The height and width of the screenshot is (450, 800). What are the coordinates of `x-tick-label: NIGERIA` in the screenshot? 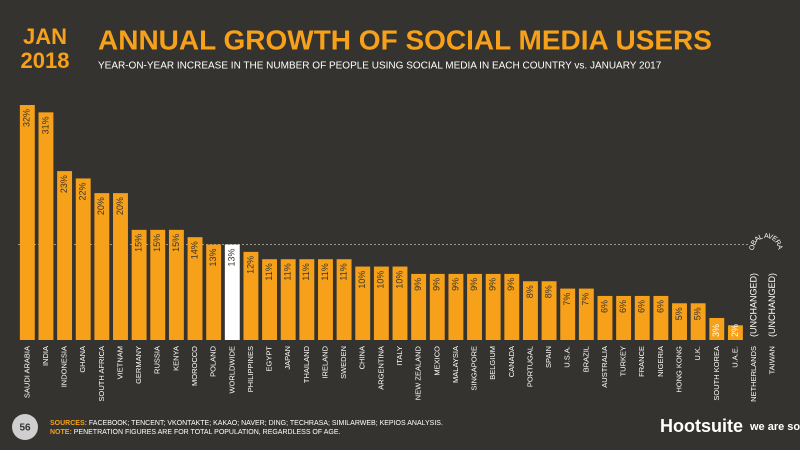 It's located at (660, 361).